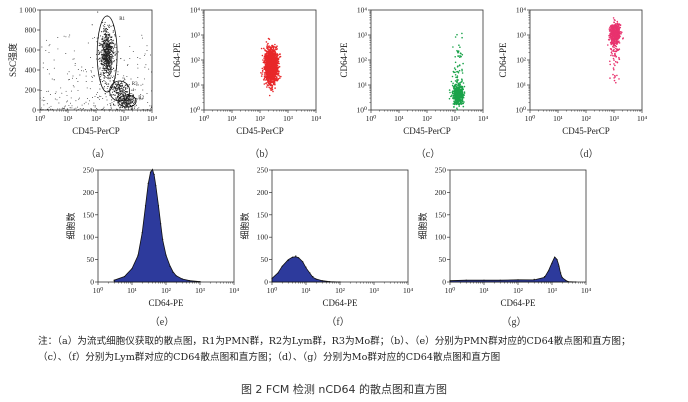  I want to click on histogram-e: 10⁰ 10¹ 10² 10³ 10⁴ 0 50 100 150 200 250 CD64-PE 细胞数, so click(152, 242).